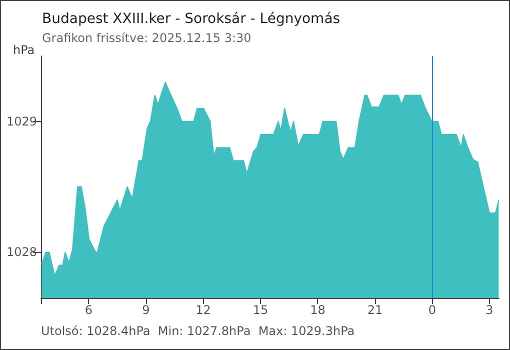 The width and height of the screenshot is (510, 350). Describe the element at coordinates (21, 121) in the screenshot. I see `y-tick-label: 1029` at that location.